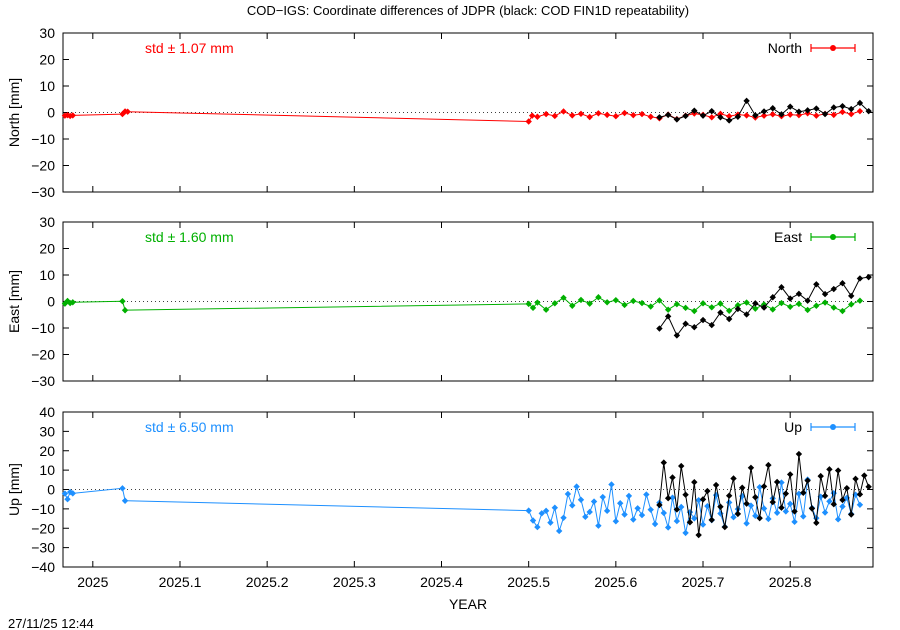 This screenshot has height=630, width=900. What do you see at coordinates (528, 582) in the screenshot?
I see `x-tick-label: 2025.5` at bounding box center [528, 582].